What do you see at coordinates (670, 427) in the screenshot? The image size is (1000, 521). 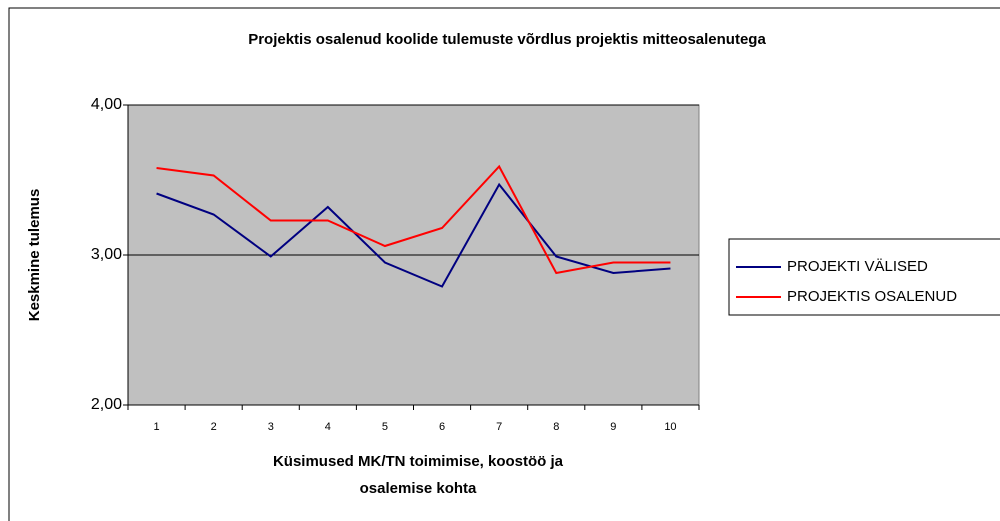 I see `x-tick-label: 10` at bounding box center [670, 427].